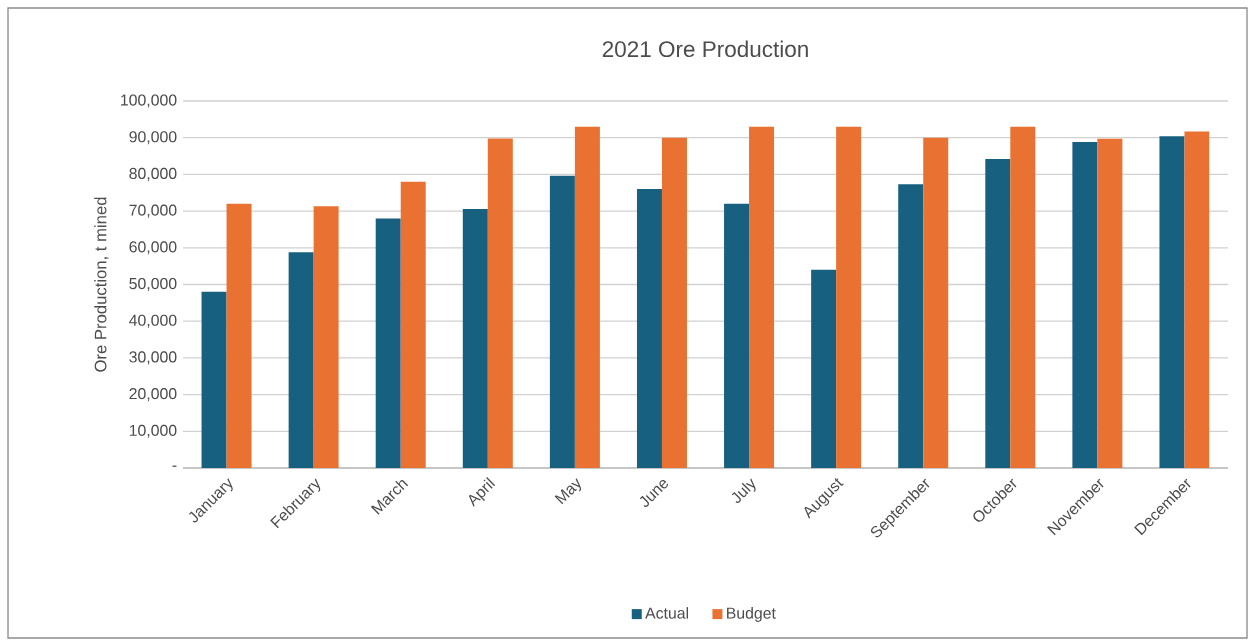 This screenshot has height=644, width=1253. Describe the element at coordinates (101, 284) in the screenshot. I see `y-axis-title: Ore Production, t mined` at that location.